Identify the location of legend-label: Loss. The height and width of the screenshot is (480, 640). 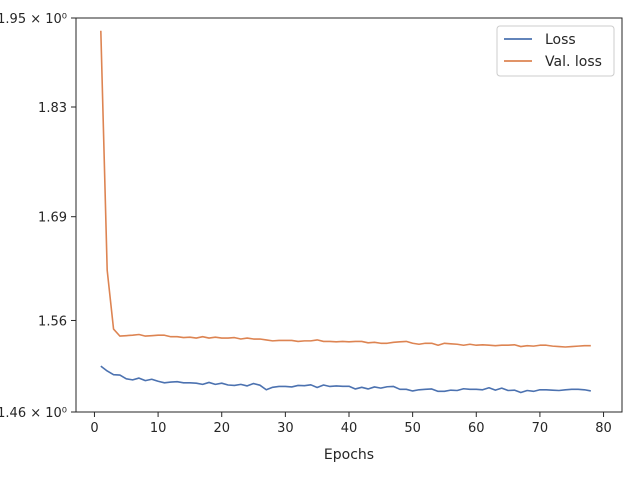
(560, 40).